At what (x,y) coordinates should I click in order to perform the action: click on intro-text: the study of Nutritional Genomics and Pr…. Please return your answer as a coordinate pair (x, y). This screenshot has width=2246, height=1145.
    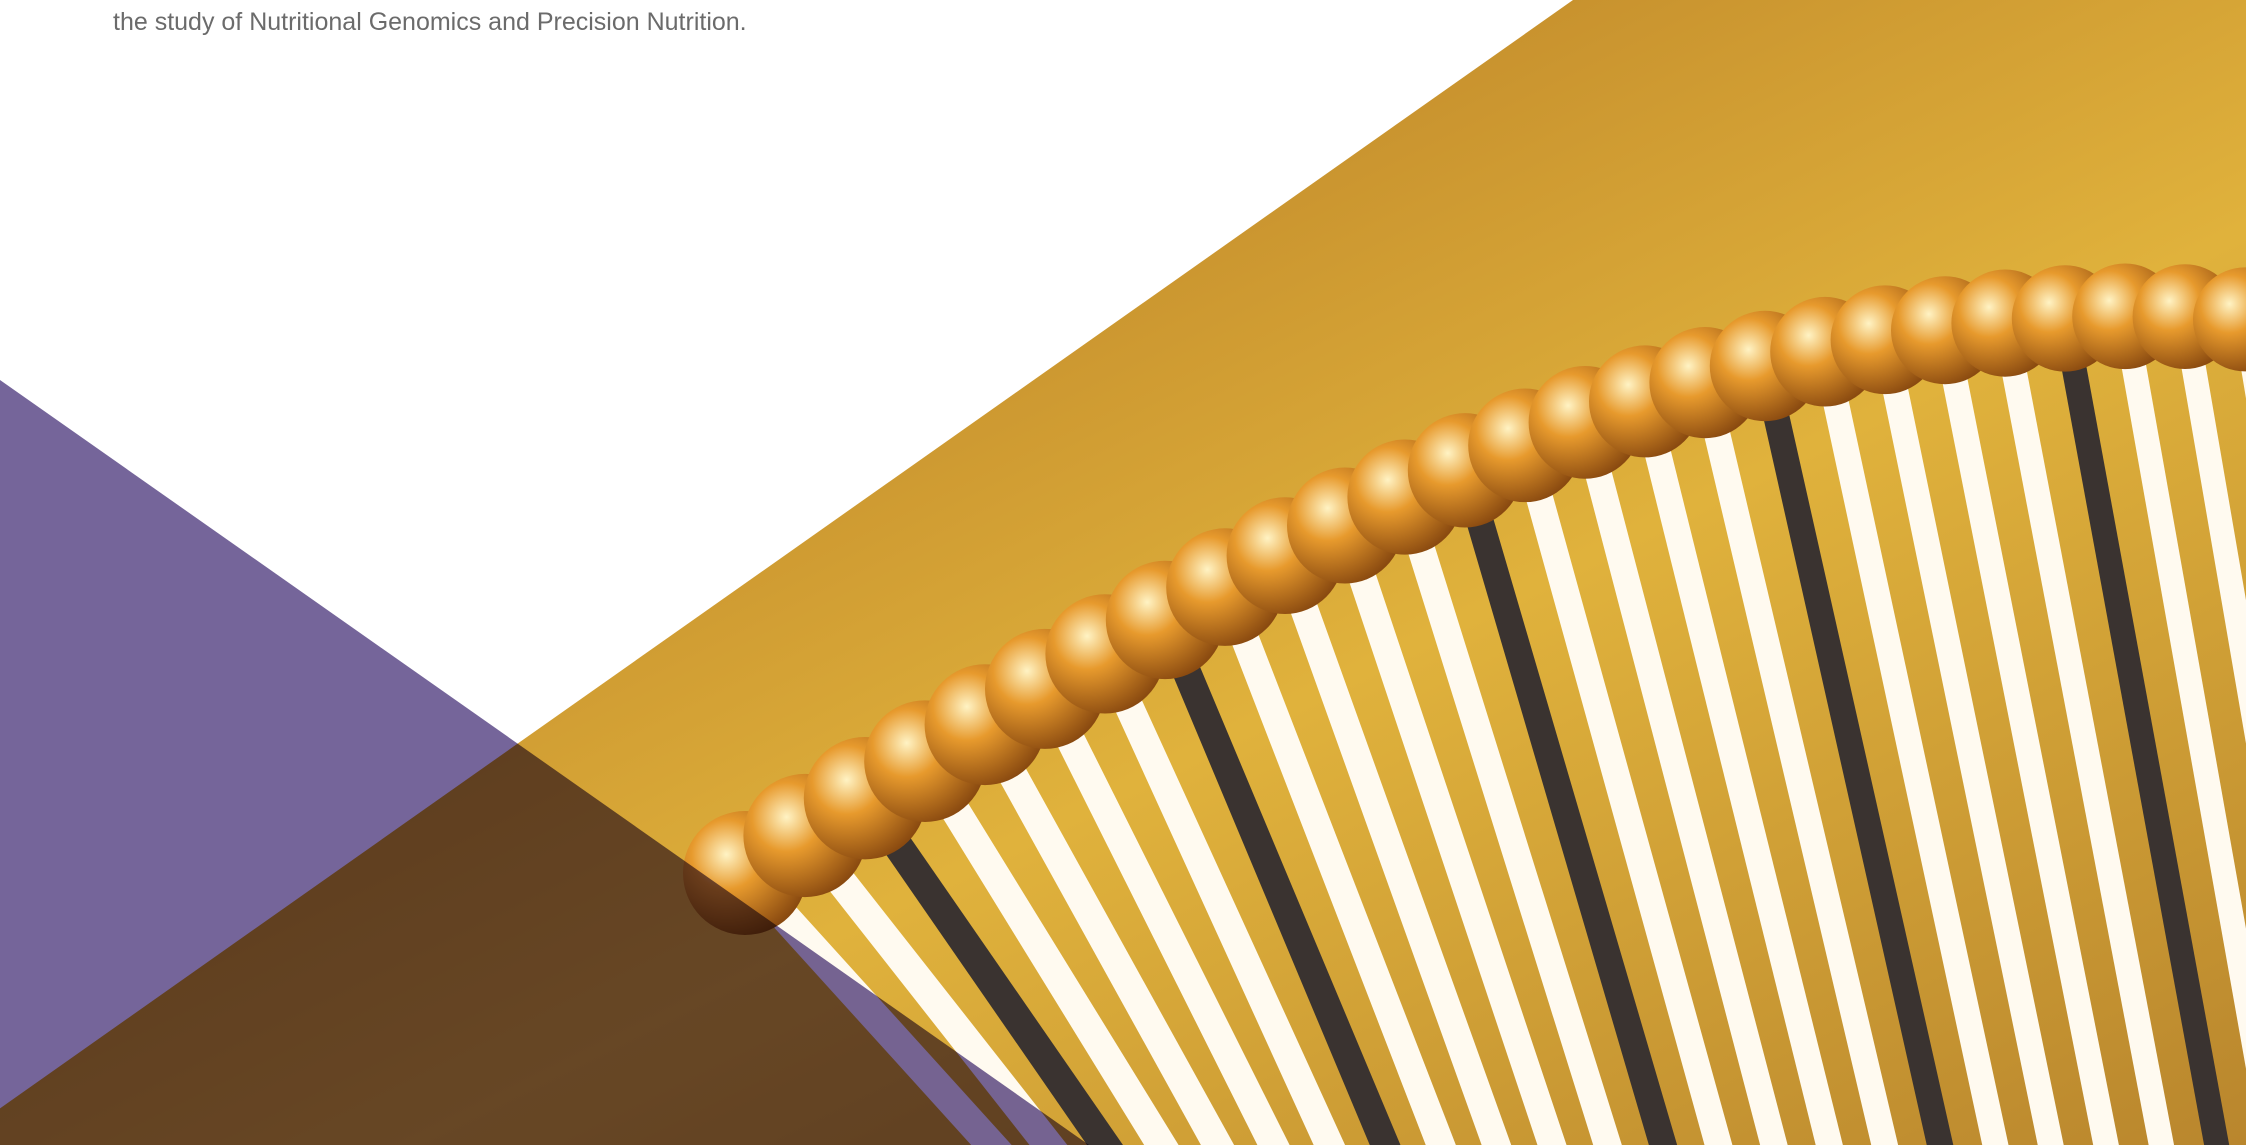
    Looking at the image, I should click on (430, 22).